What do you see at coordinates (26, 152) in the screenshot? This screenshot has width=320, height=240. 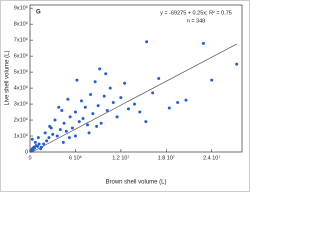 I see `y-tick-label: 0` at bounding box center [26, 152].